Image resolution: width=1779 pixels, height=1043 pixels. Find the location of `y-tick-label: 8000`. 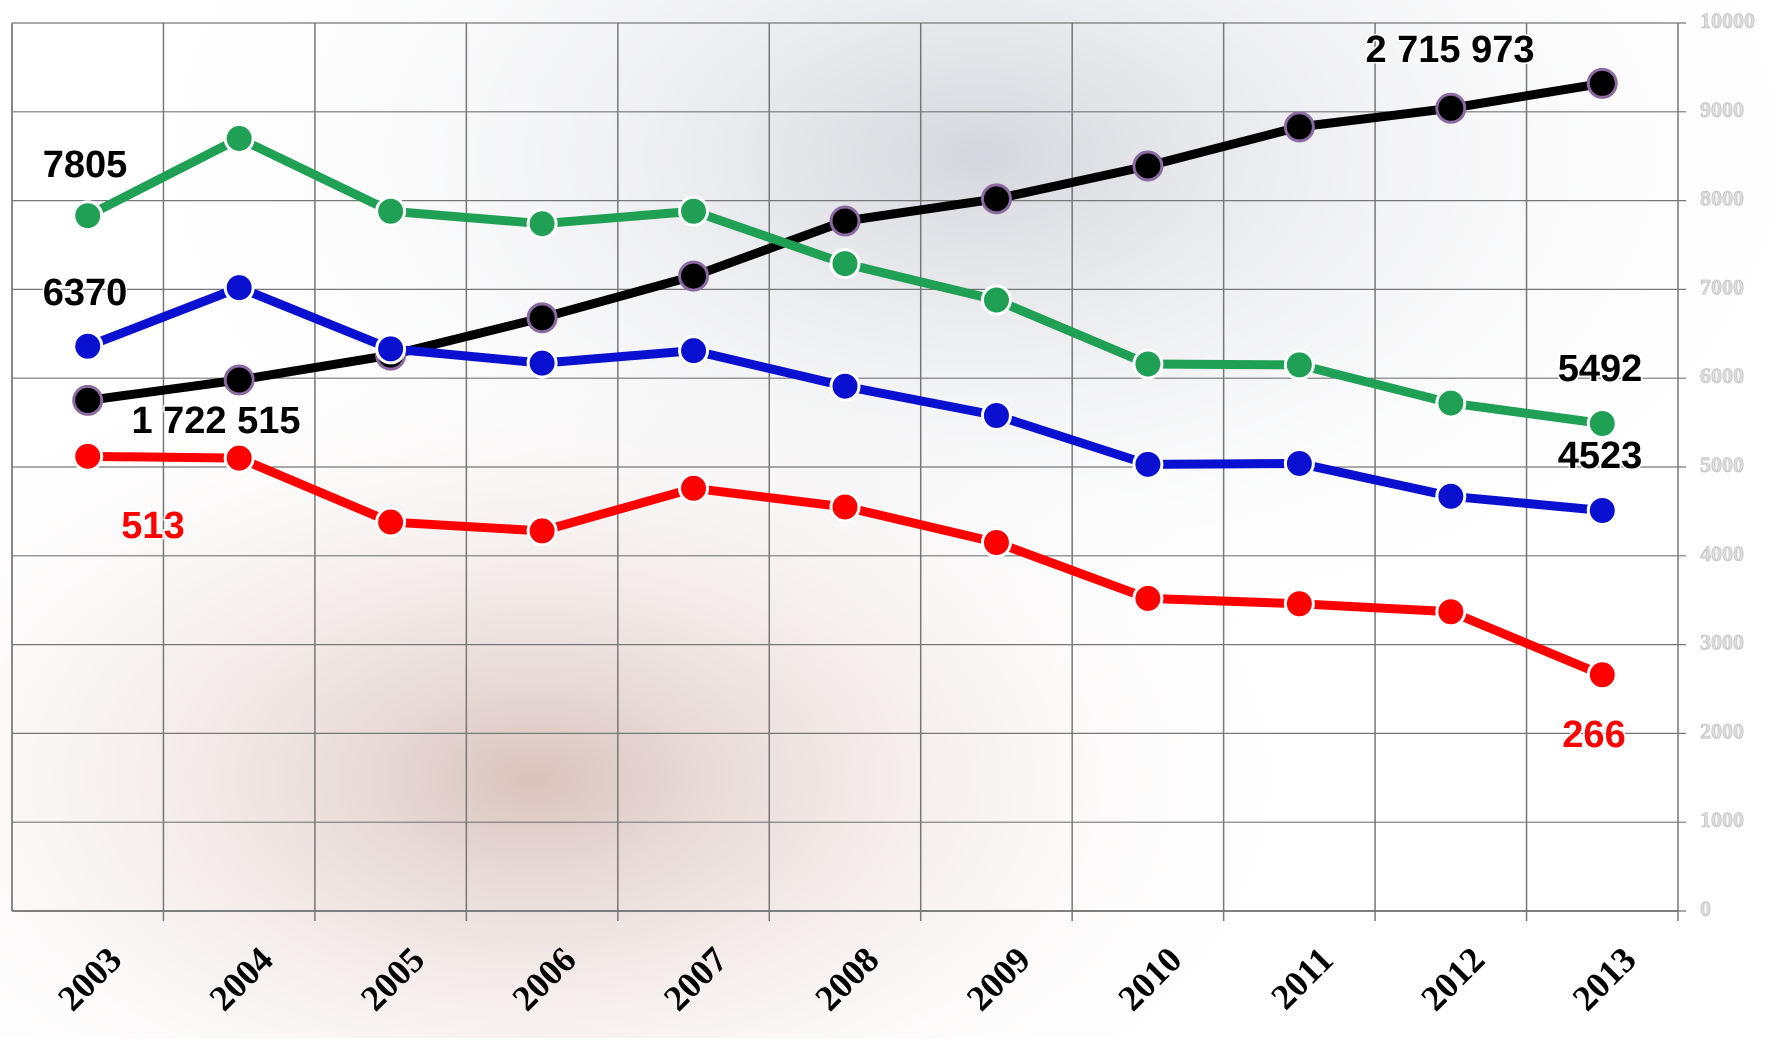

y-tick-label: 8000 is located at coordinates (1722, 198).